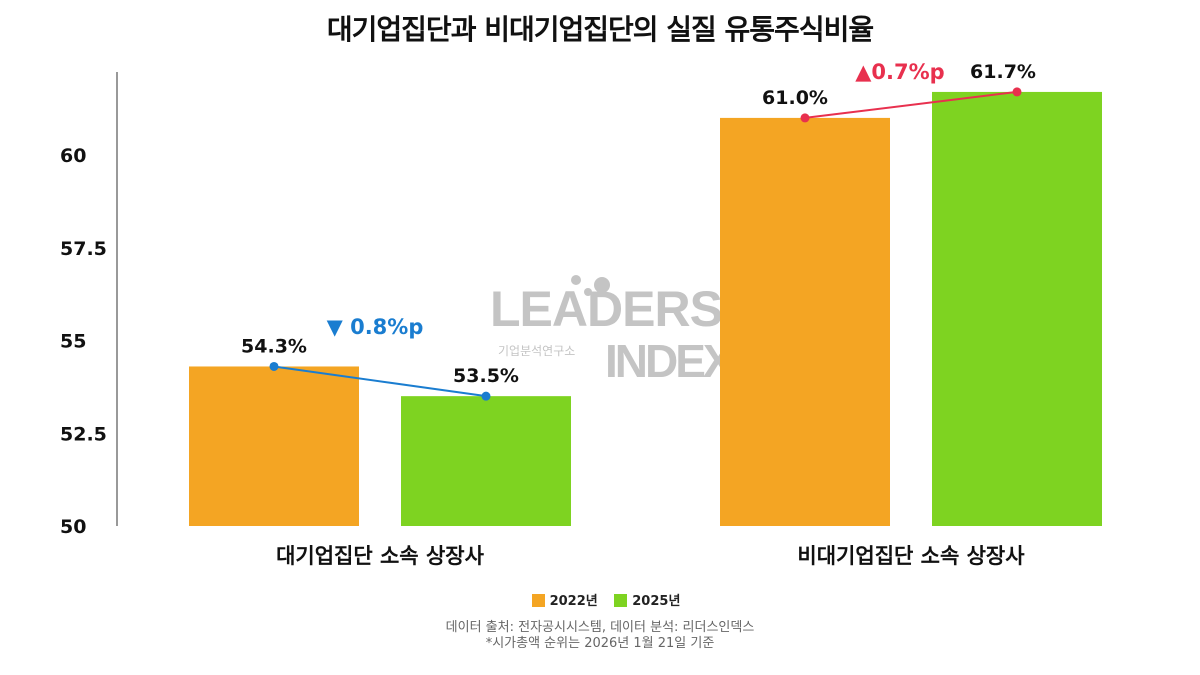 The width and height of the screenshot is (1200, 675). What do you see at coordinates (600, 627) in the screenshot?
I see `source-note: 데이터 출처: 전자공시시스템, 데이터 분석: 리더스인덱스` at bounding box center [600, 627].